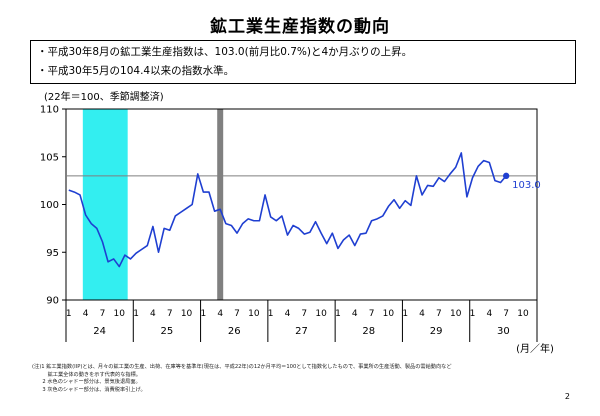 The image size is (600, 416). What do you see at coordinates (220, 204) in the screenshot?
I see `tax-hike-shade` at bounding box center [220, 204].